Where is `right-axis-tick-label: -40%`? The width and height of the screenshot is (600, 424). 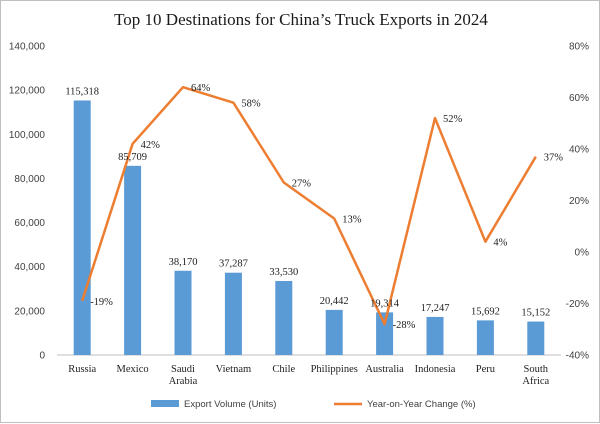 right-axis-tick-label: -40% is located at coordinates (577, 356).